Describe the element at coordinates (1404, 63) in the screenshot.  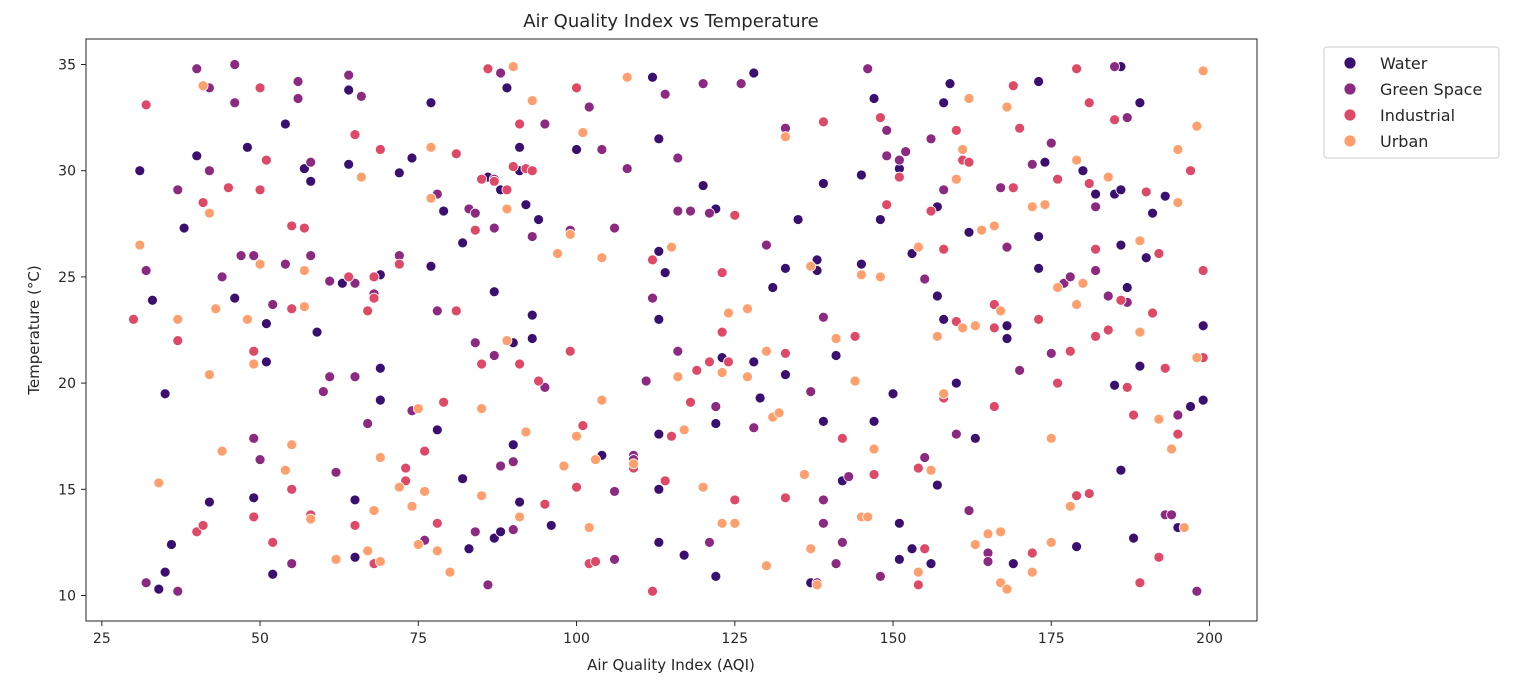
I see `legend-label: Water` at that location.